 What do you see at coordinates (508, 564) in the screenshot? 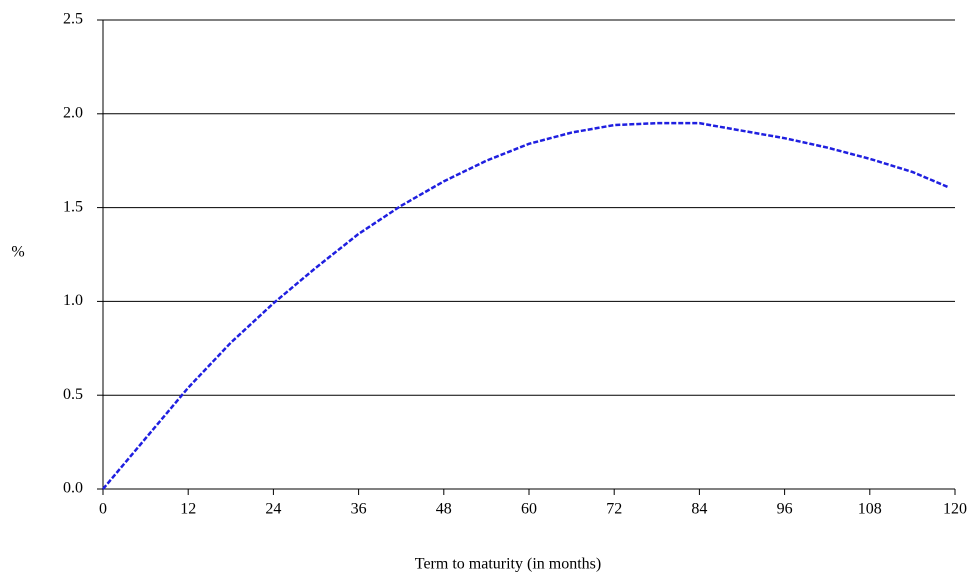
I see `x-axis-label: Term to maturity (in months)` at bounding box center [508, 564].